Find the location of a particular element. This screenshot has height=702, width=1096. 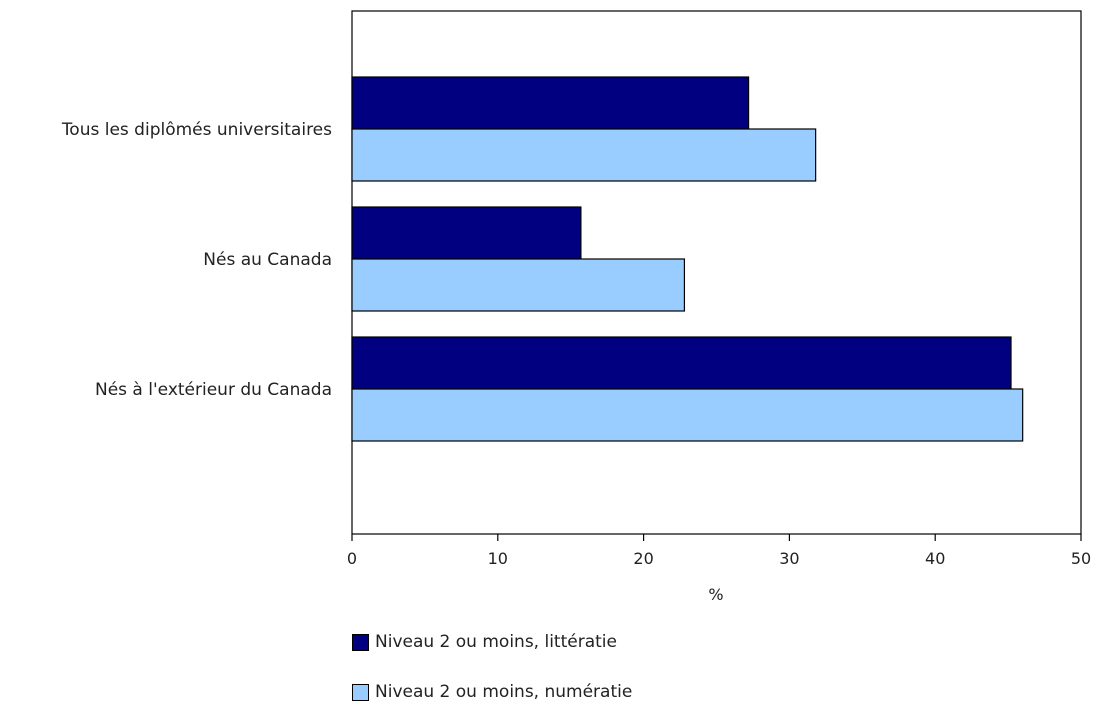

x-tick-label-0: 0 is located at coordinates (352, 558).